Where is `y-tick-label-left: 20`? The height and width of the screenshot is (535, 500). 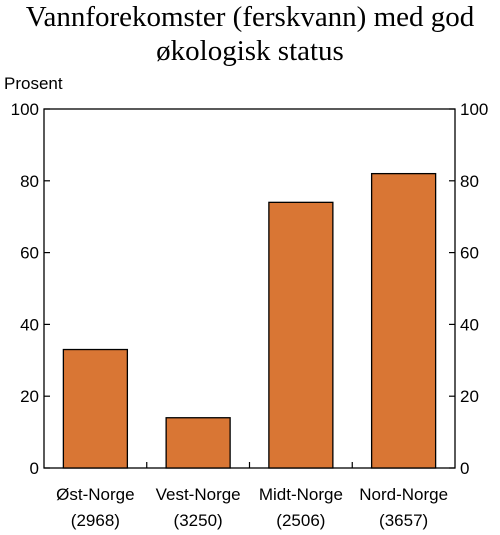
y-tick-label-left: 20 is located at coordinates (29, 396).